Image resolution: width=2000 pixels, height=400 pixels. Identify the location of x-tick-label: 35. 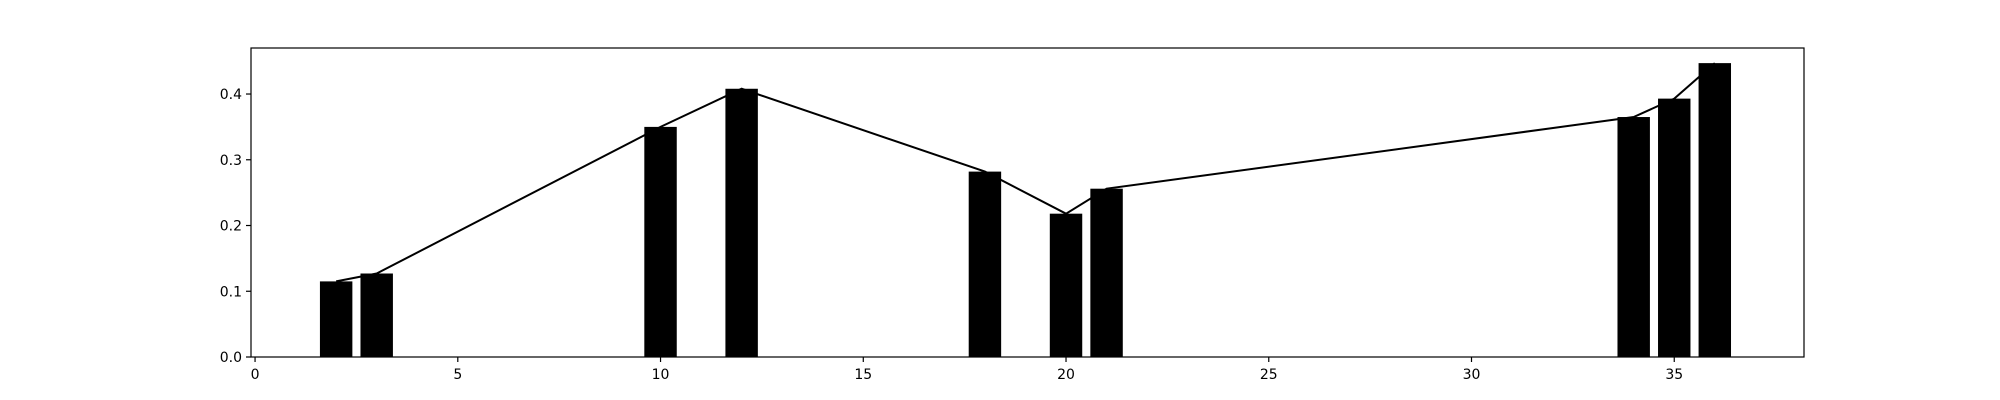
(1674, 375).